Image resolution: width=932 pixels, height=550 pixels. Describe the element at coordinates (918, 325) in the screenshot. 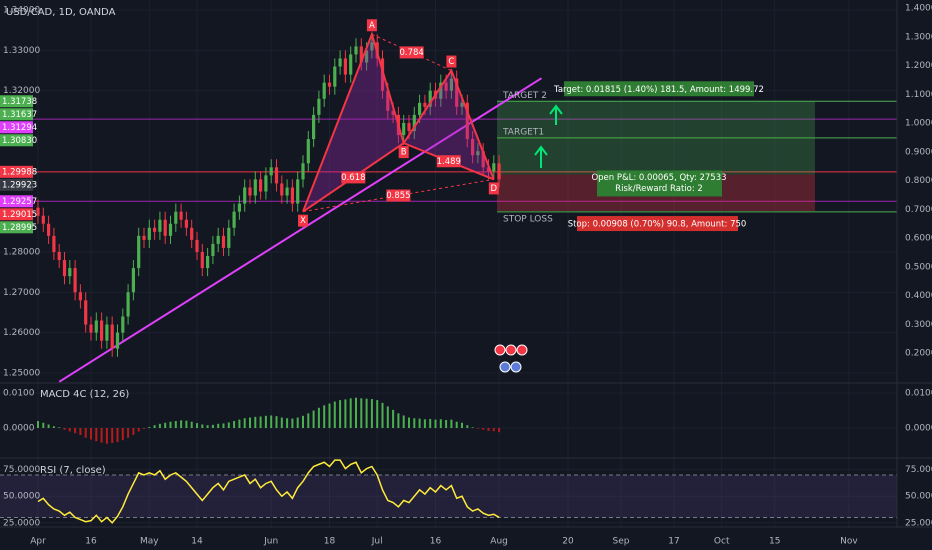

I see `y2-tick-label: 0.3000` at that location.